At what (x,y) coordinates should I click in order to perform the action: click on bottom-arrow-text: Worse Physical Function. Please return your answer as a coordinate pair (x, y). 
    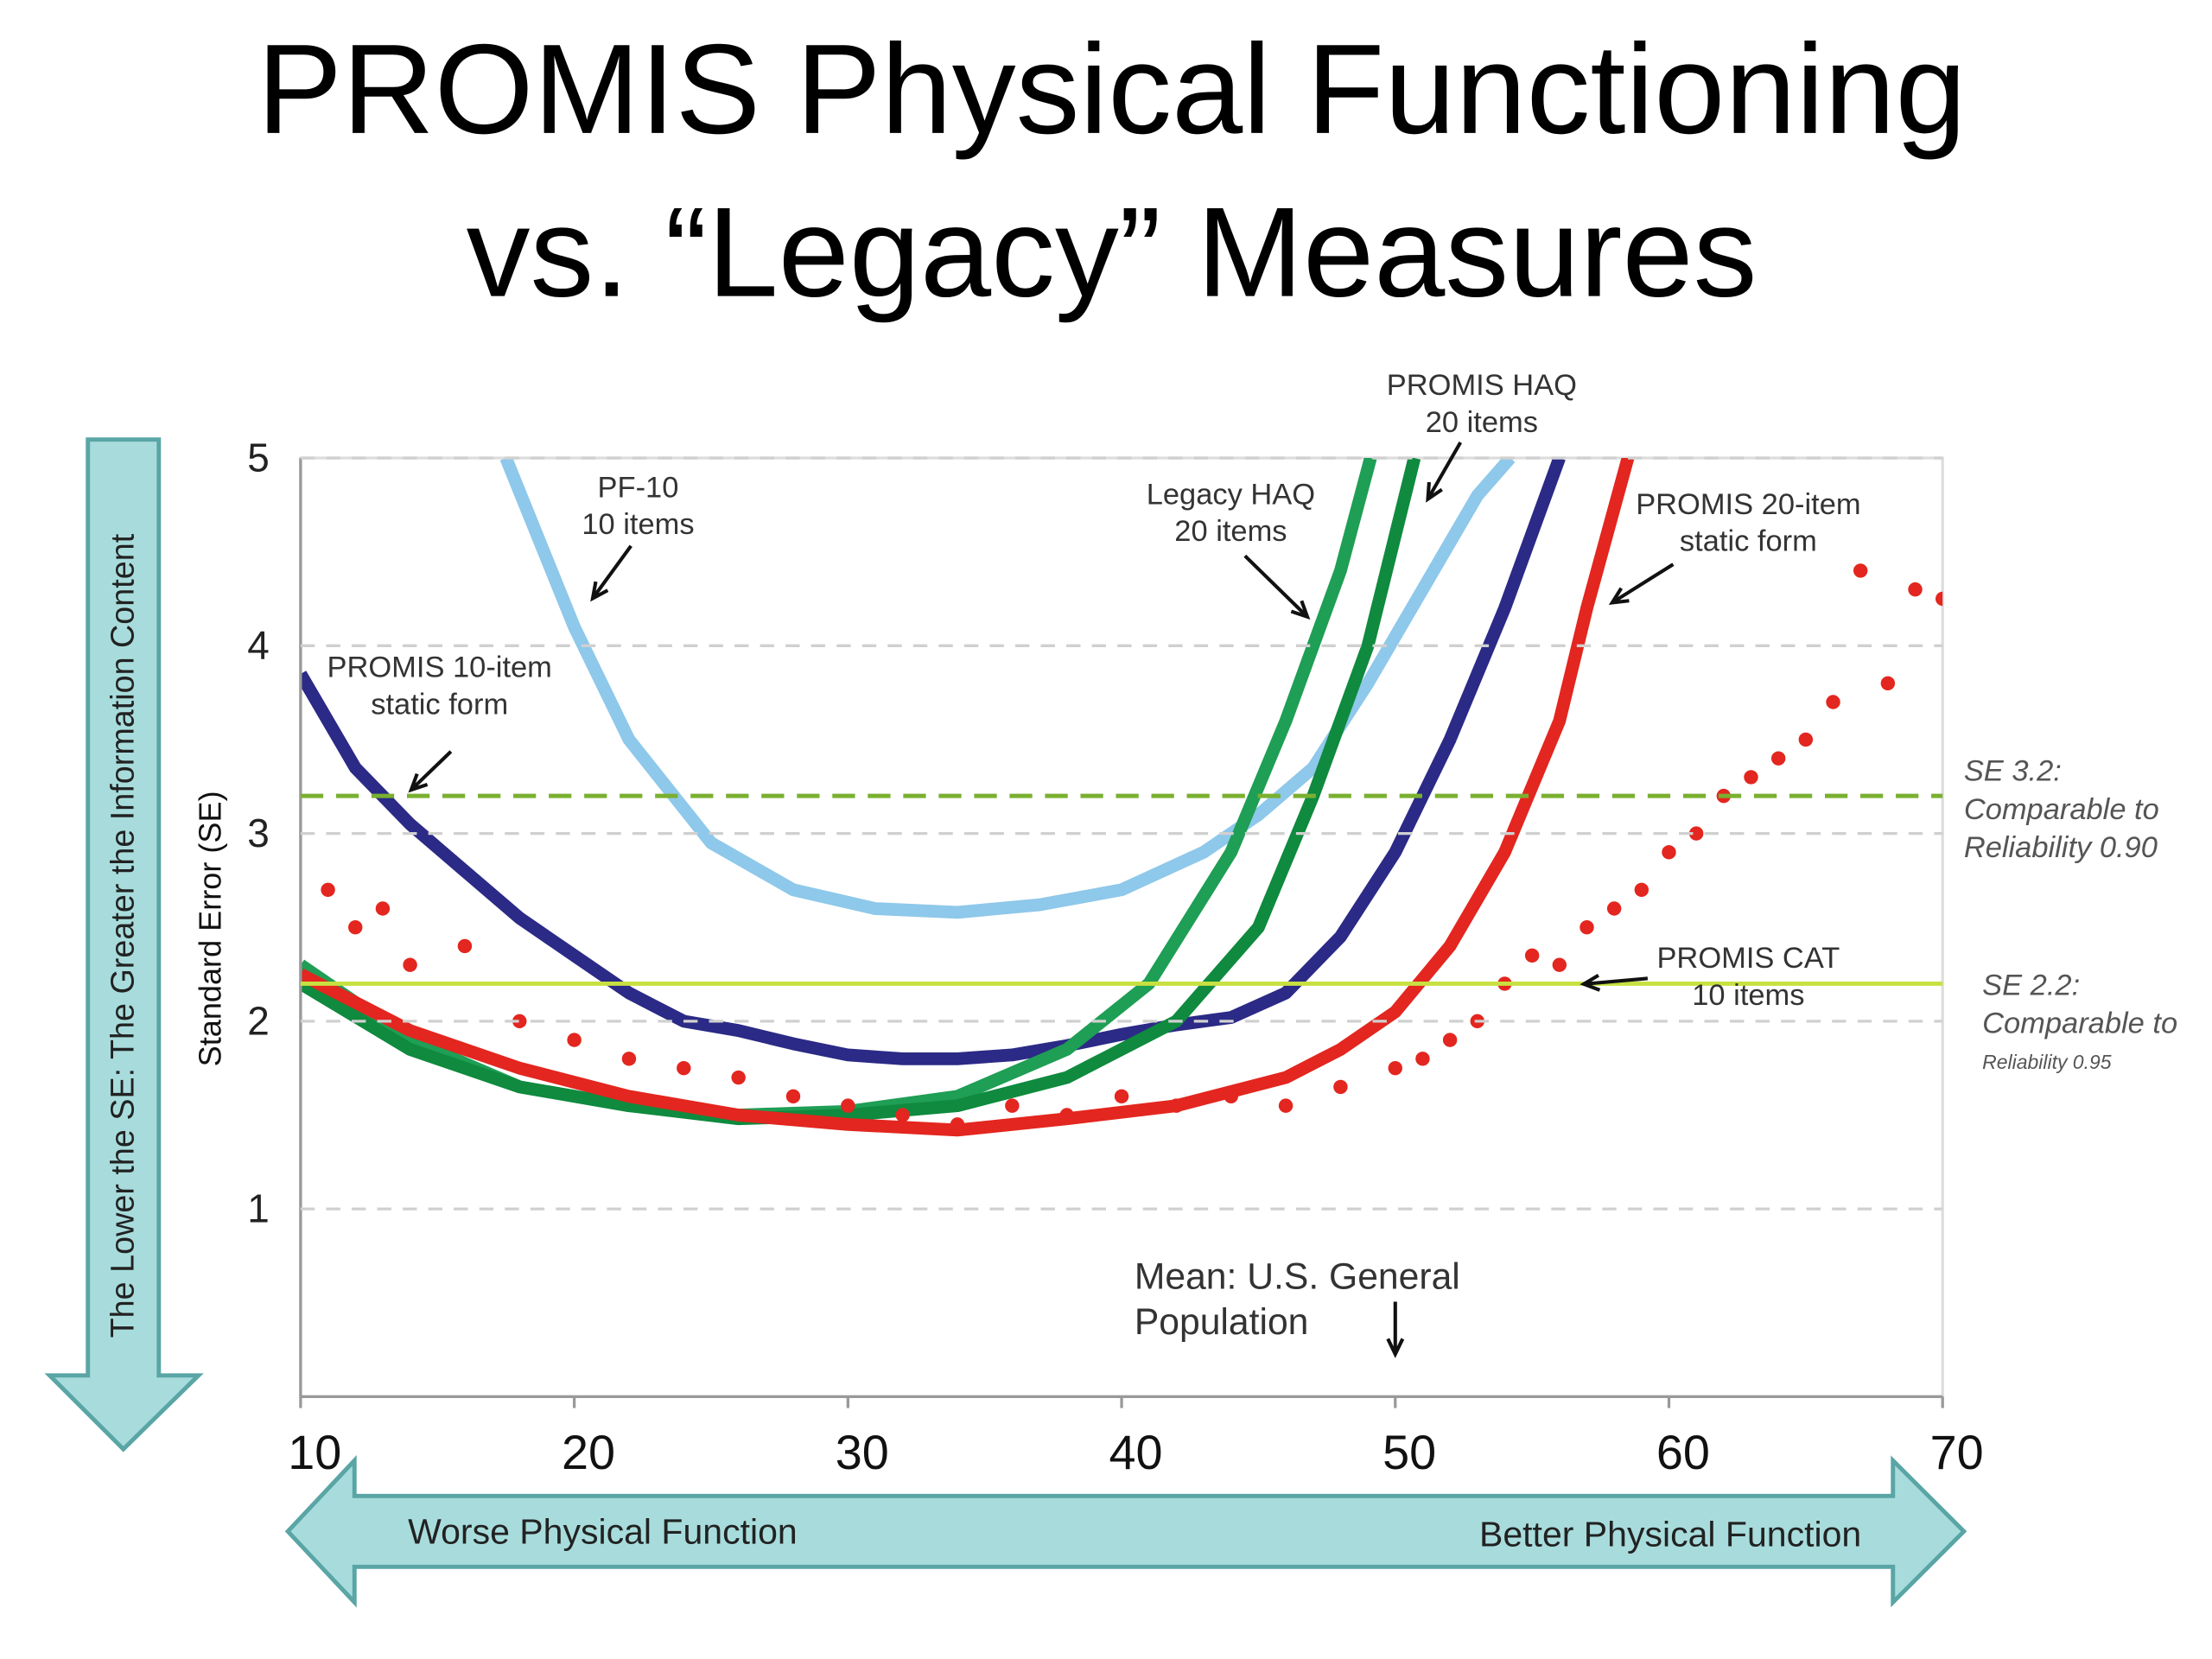
    Looking at the image, I should click on (603, 1531).